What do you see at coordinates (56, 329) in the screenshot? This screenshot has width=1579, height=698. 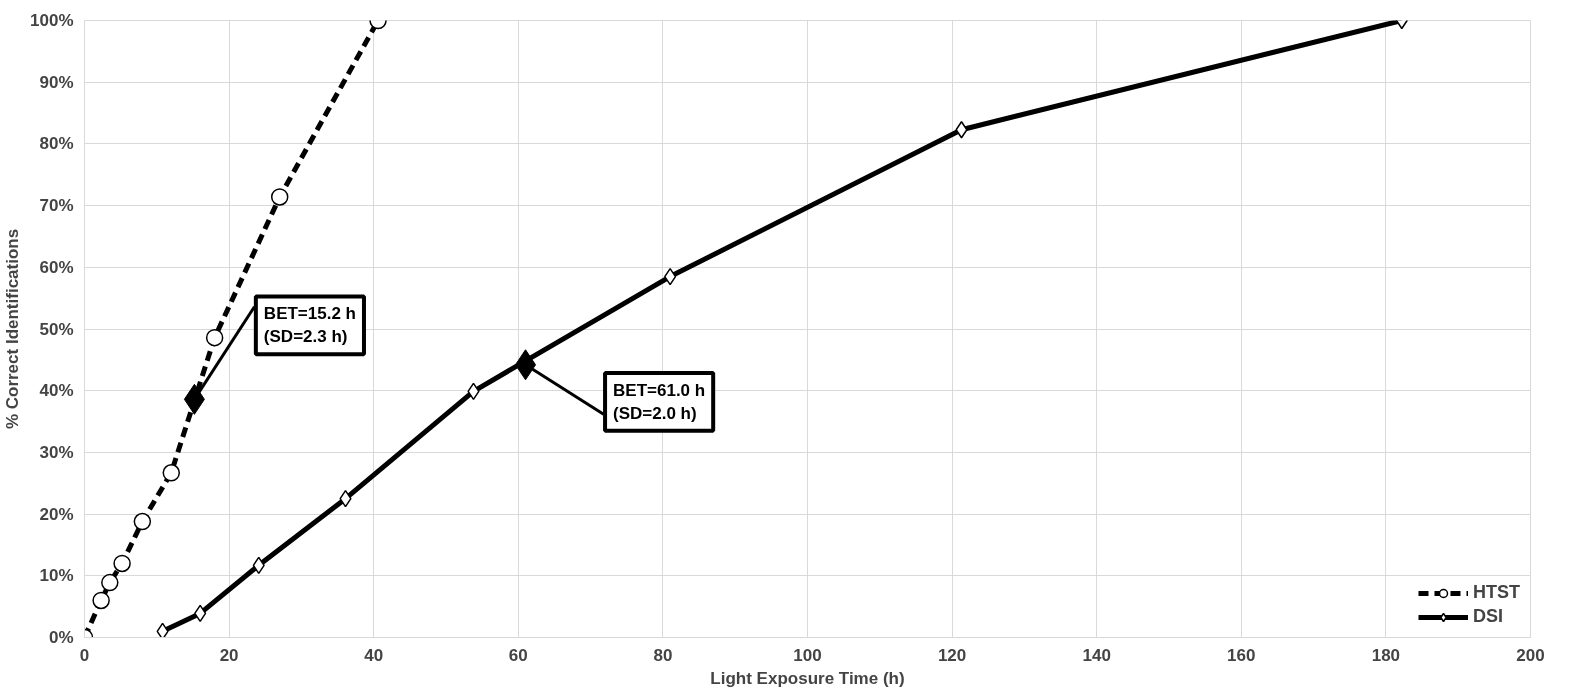 I see `y-tick-label: 50%` at bounding box center [56, 329].